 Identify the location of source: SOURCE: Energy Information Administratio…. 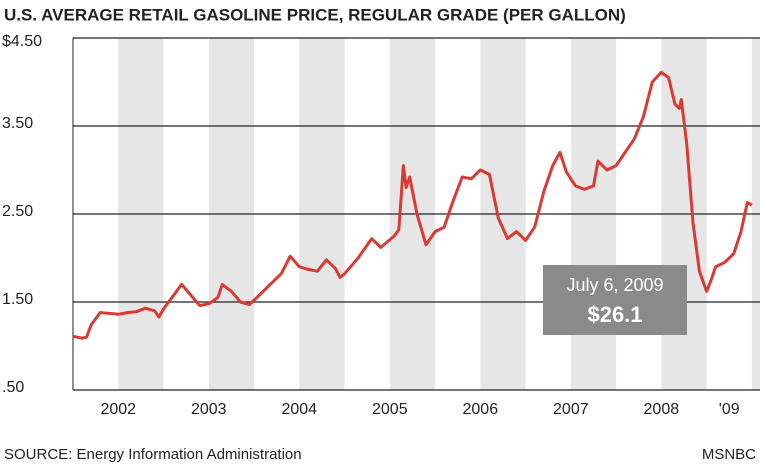
(153, 454).